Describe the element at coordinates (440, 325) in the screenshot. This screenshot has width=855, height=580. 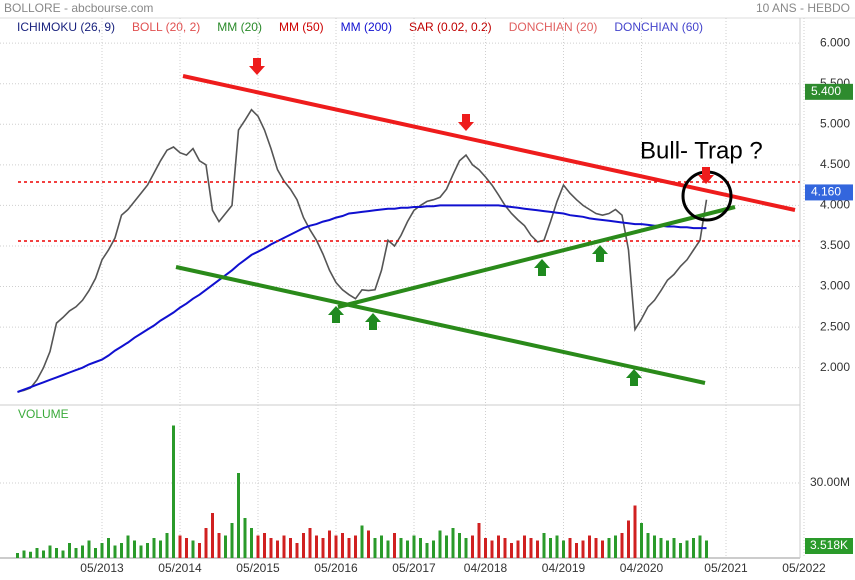
I see `support-line` at that location.